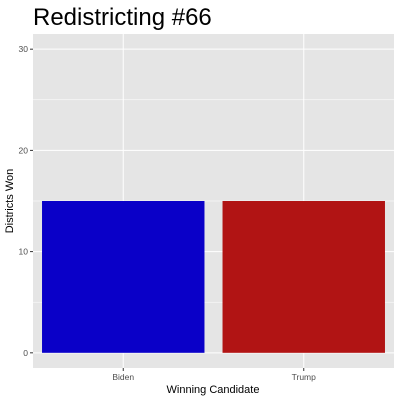 Image resolution: width=400 pixels, height=400 pixels. What do you see at coordinates (214, 375) in the screenshot?
I see `x-axis-ticks: Biden Trump` at bounding box center [214, 375].